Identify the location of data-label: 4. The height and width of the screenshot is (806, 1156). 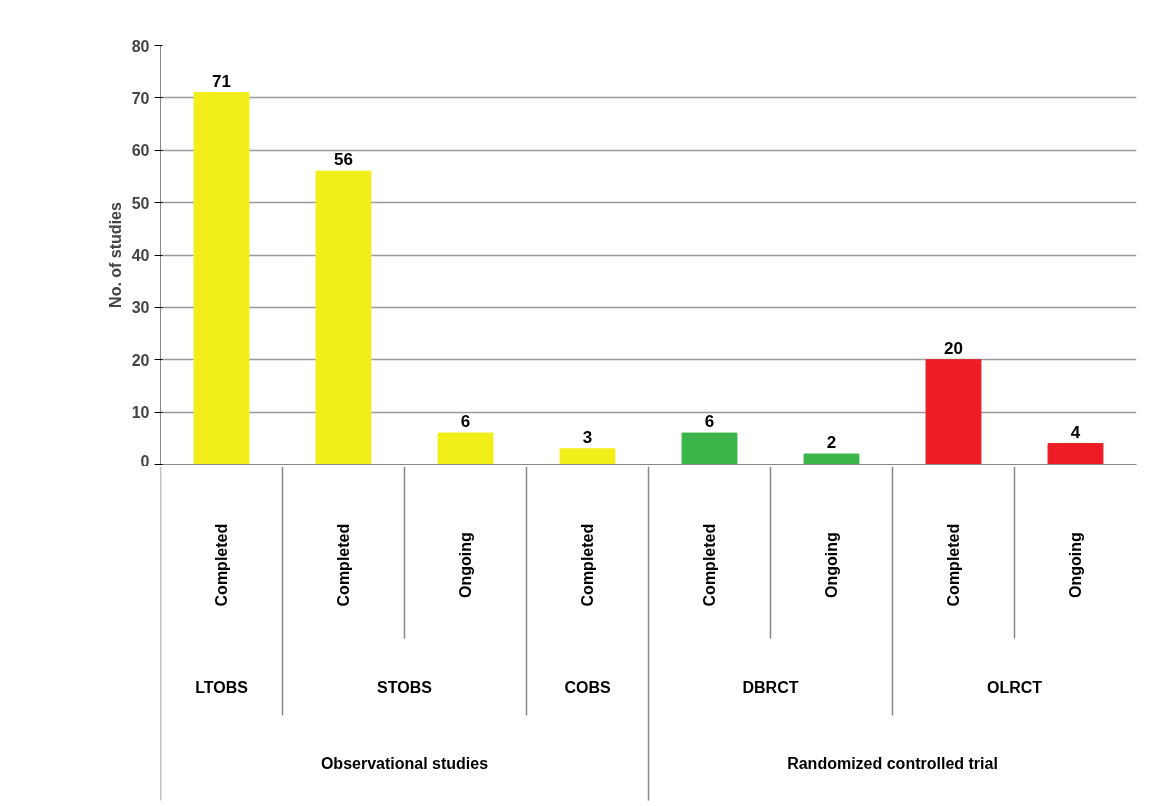
(1075, 432).